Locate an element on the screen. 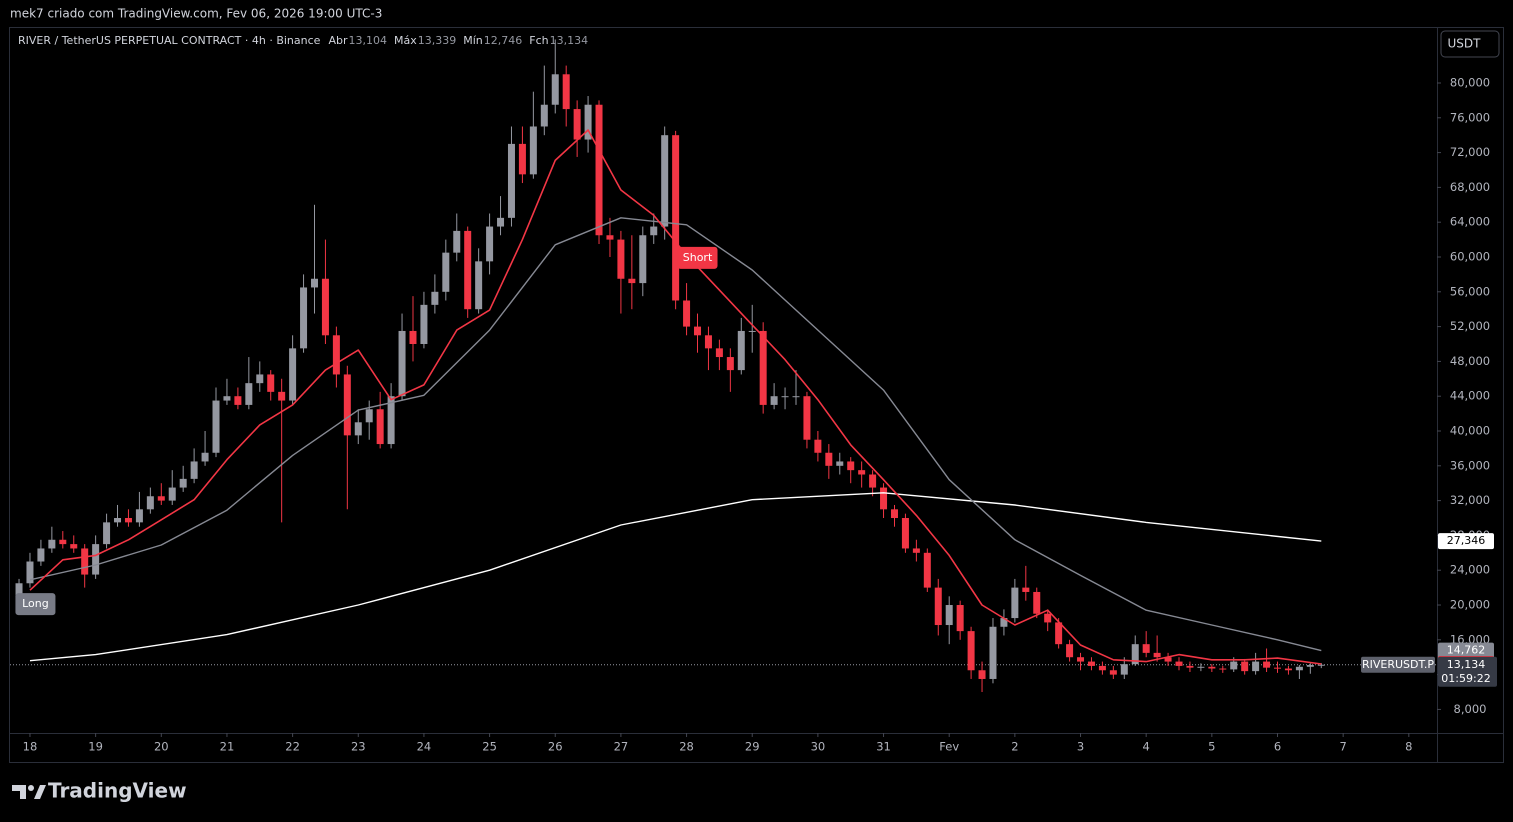 This screenshot has height=822, width=1513. x-tick-label: 5 is located at coordinates (1211, 747).